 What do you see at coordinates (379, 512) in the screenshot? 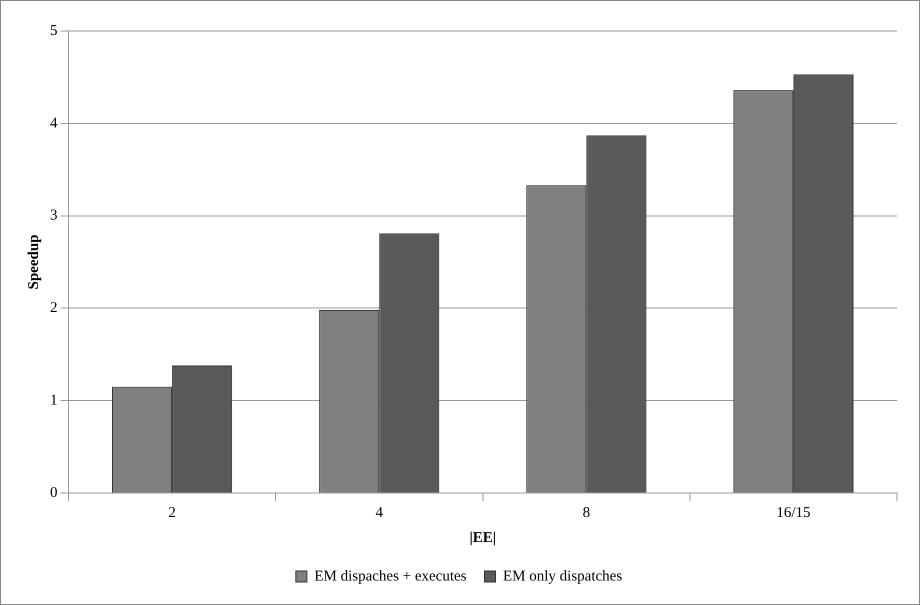
I see `x-tick-label: 4` at bounding box center [379, 512].